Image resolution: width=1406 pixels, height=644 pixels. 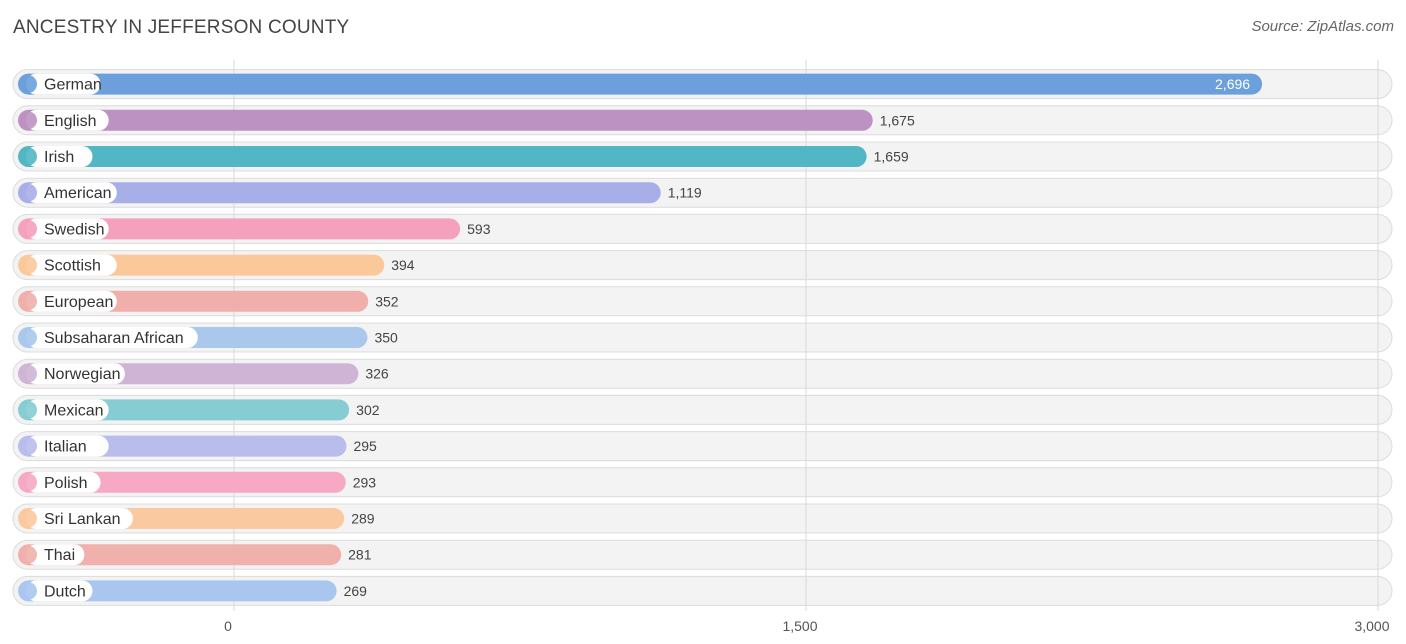 I want to click on value-label: 2,696, so click(x=1232, y=84).